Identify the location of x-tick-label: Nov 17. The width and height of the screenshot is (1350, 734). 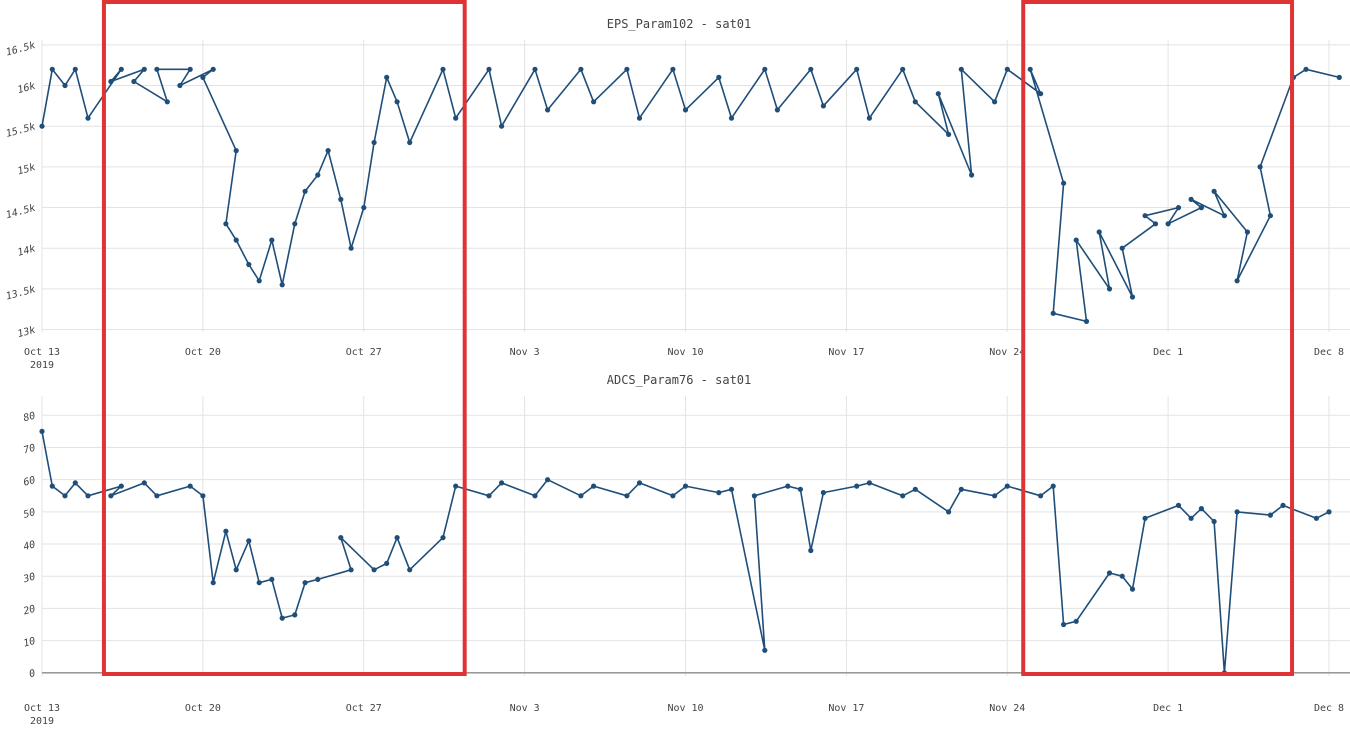
(846, 708).